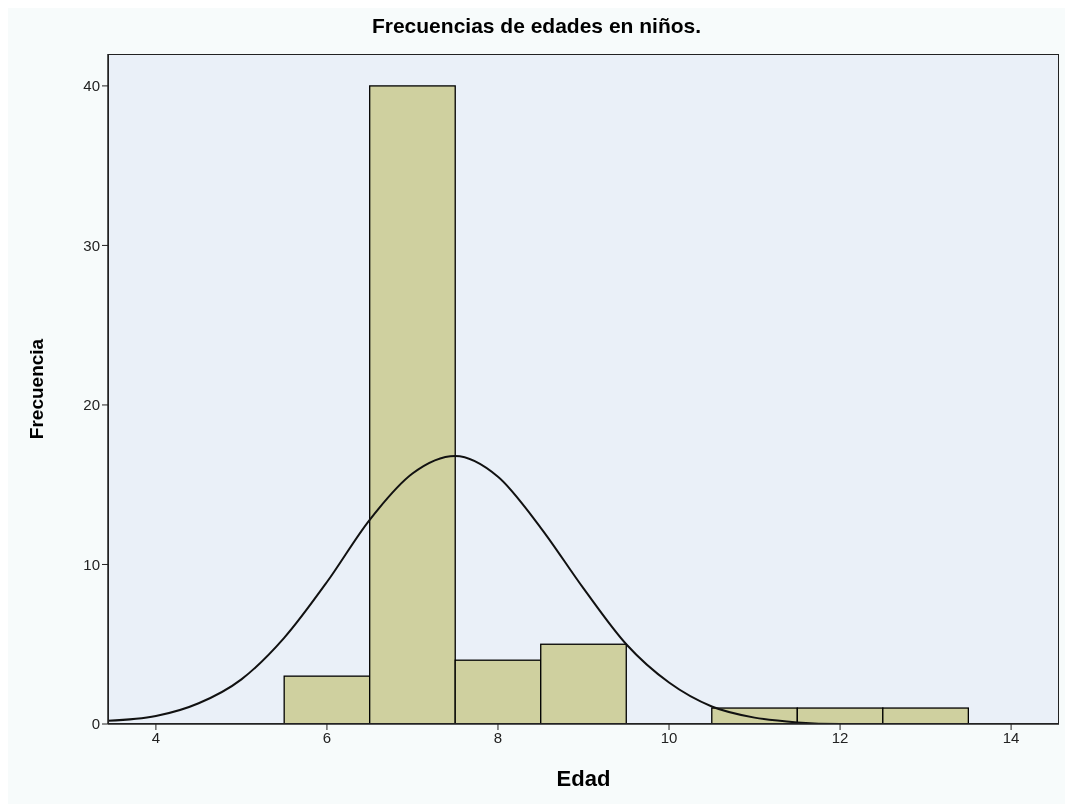 This screenshot has height=808, width=1073. Describe the element at coordinates (536, 26) in the screenshot. I see `chart-title: Frecuencias de edades en niños.` at that location.